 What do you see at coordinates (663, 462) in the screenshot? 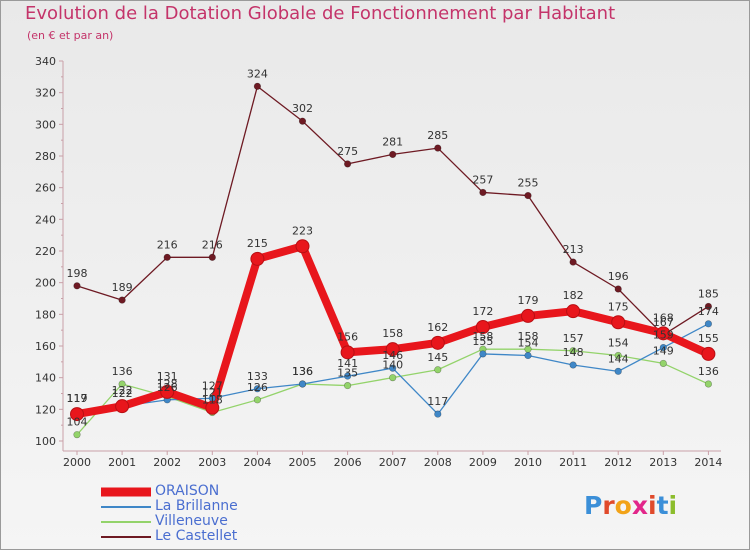
I see `x-tick-label: 2013` at bounding box center [663, 462].